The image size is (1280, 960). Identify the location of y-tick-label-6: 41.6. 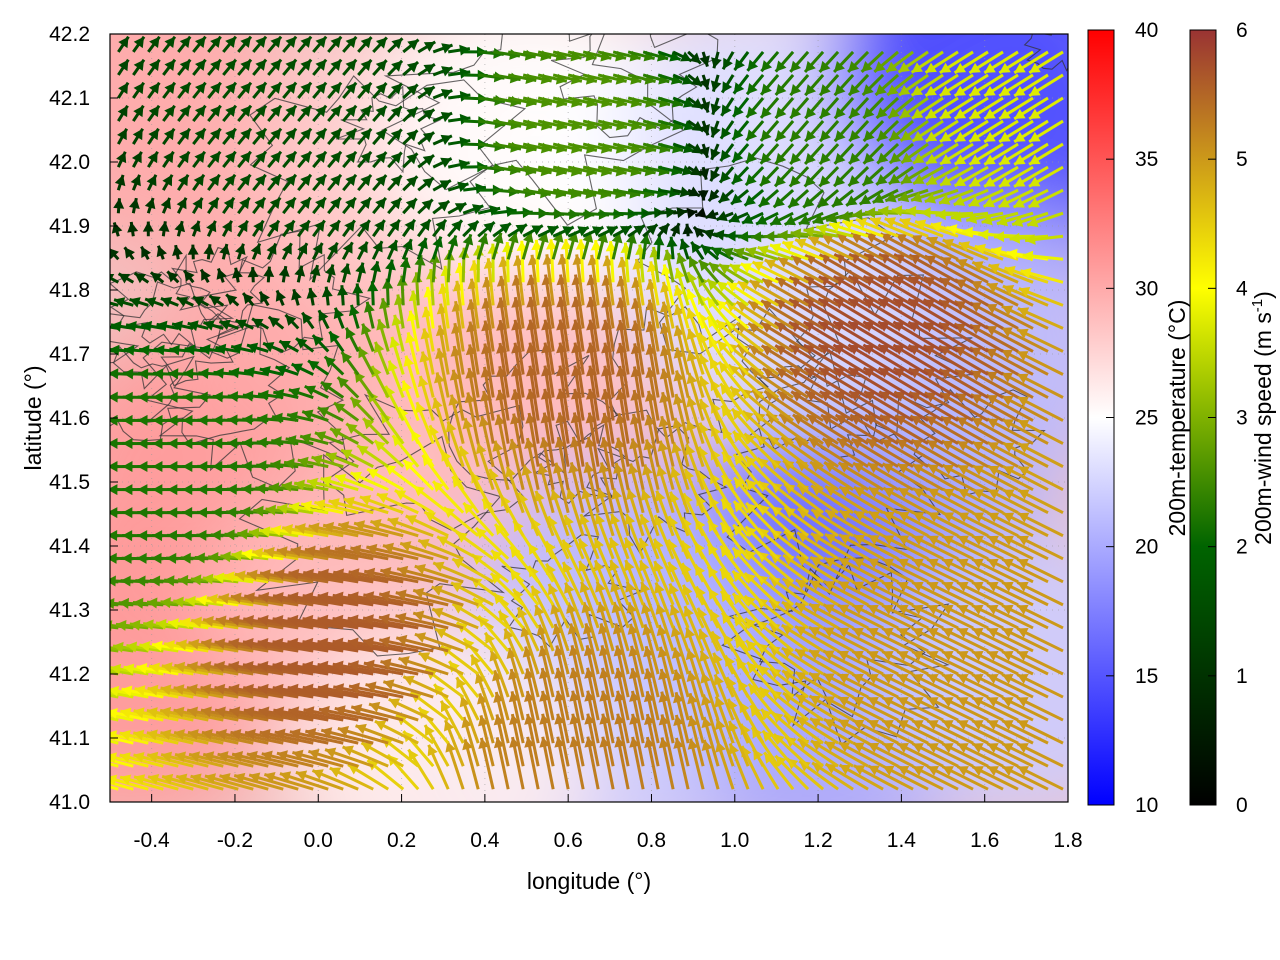
(69, 418).